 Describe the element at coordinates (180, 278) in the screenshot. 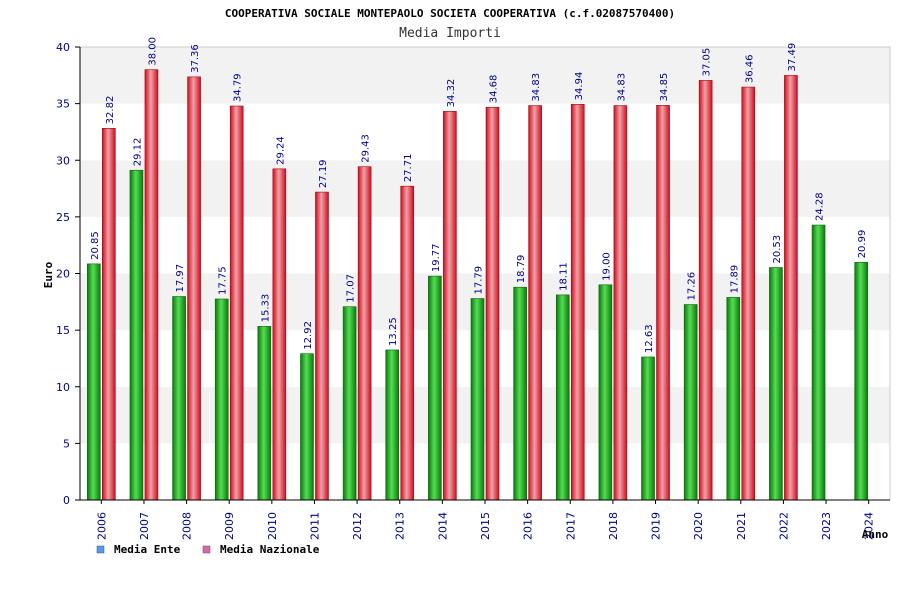

I see `data-label: 17.97` at that location.